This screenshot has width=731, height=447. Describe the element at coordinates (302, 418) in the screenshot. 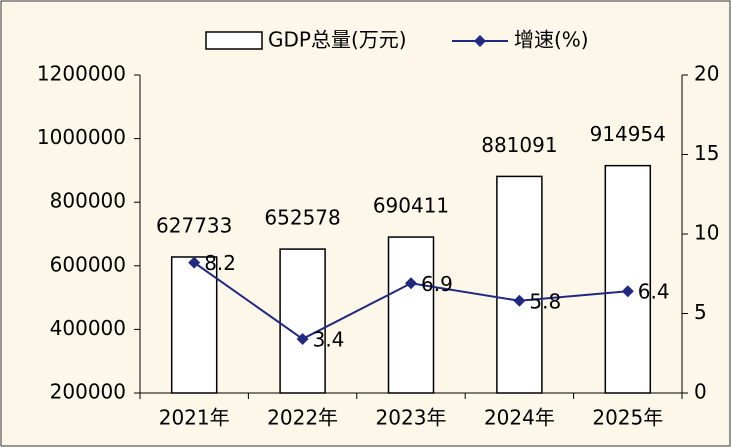

I see `x-tick-label: 2022年` at that location.